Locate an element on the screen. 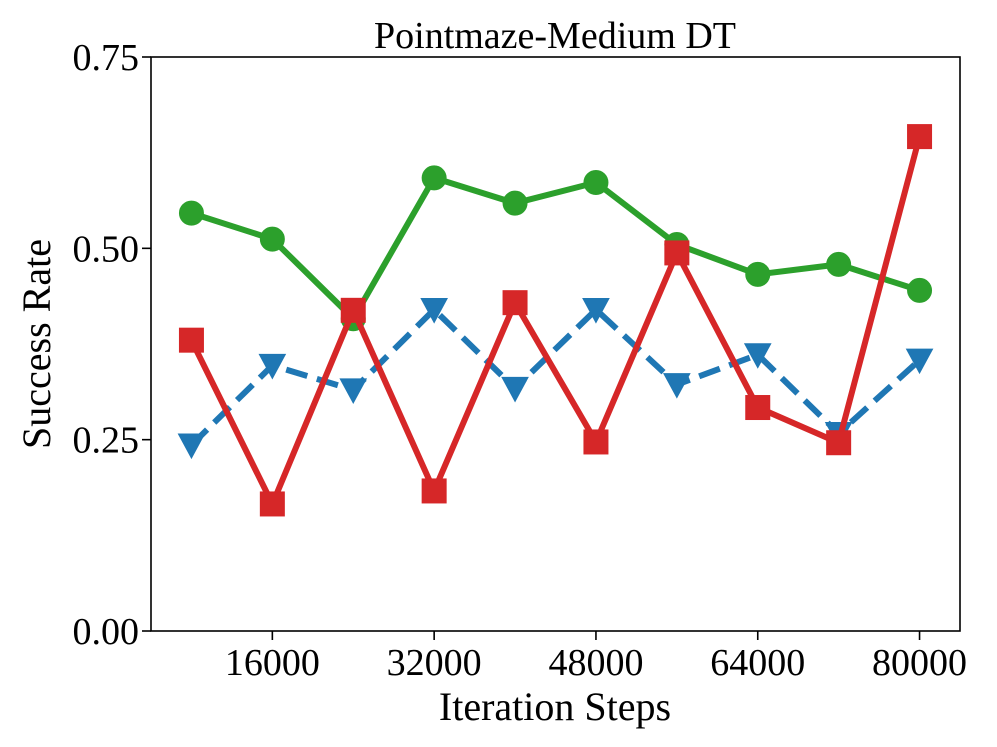 The image size is (997, 747). x-tick-label: 64000 is located at coordinates (757, 663).